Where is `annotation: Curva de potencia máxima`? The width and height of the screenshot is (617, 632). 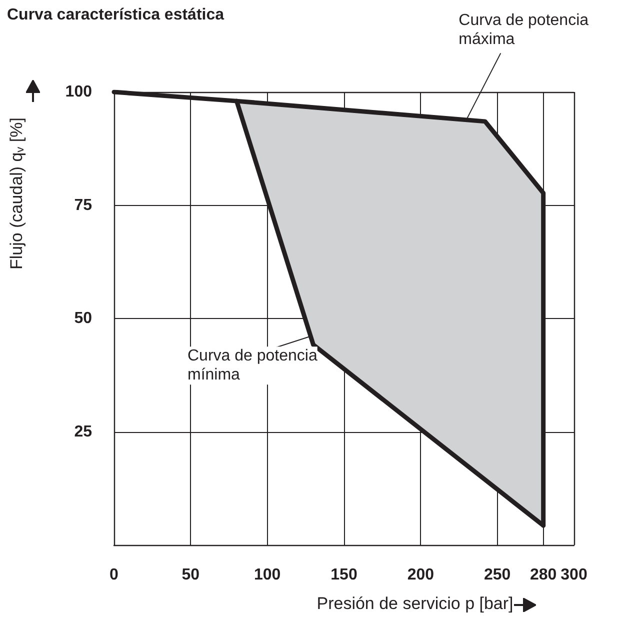
annotation: Curva de potencia máxima is located at coordinates (523, 30).